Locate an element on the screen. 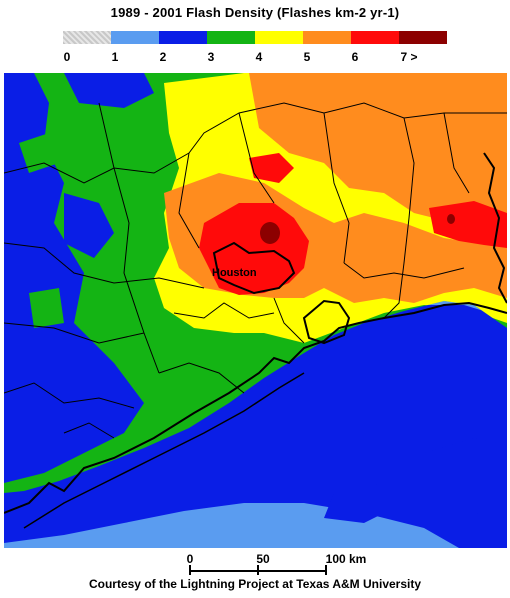 The image size is (510, 598). red-core-houston is located at coordinates (254, 249).